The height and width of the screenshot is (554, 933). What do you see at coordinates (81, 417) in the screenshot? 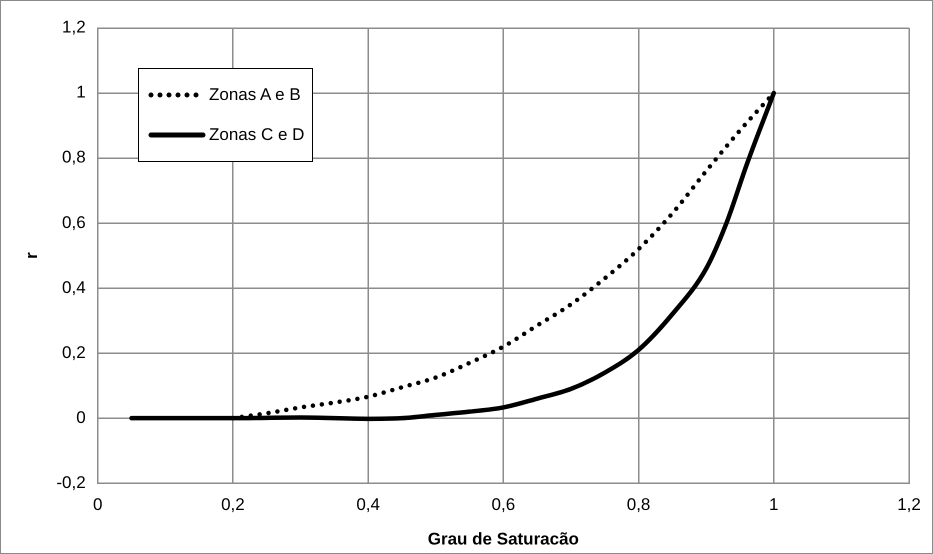
I see `y-tick-label: 0` at bounding box center [81, 417].